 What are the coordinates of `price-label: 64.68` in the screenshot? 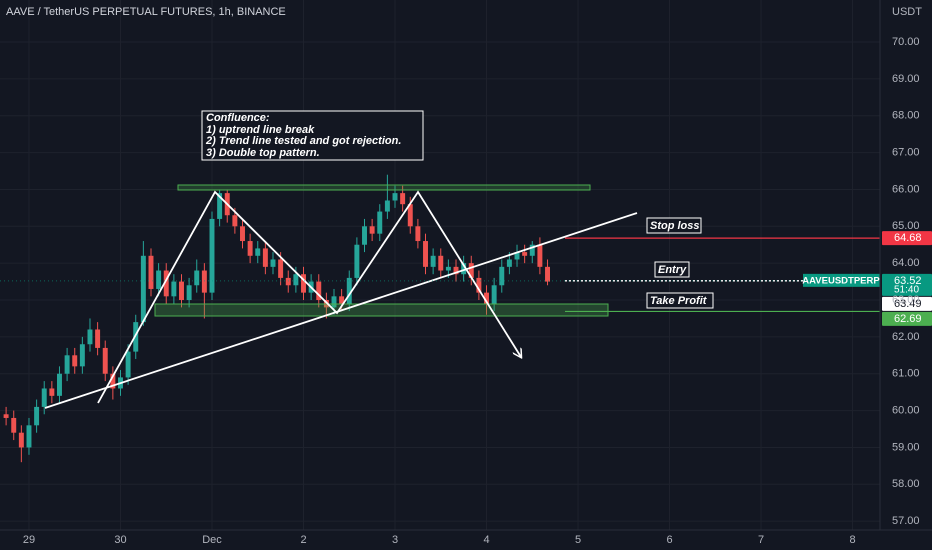 It's located at (908, 238).